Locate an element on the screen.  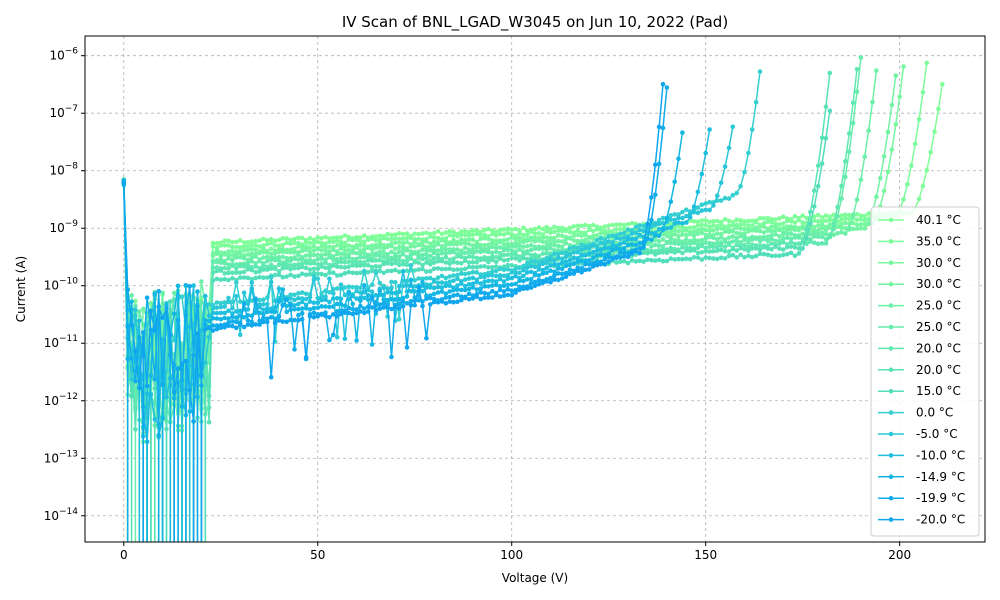
legend-item: 0.0 °C is located at coordinates (915, 413).